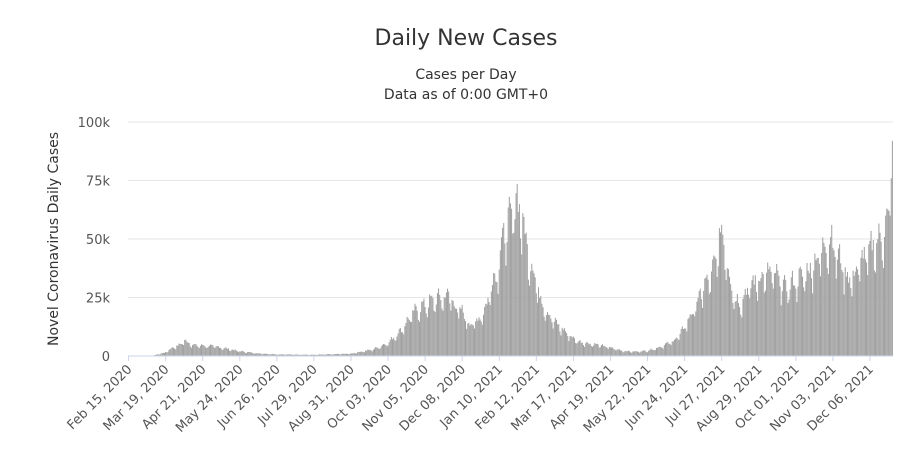  I want to click on y-tick-label: 75k, so click(98, 182).